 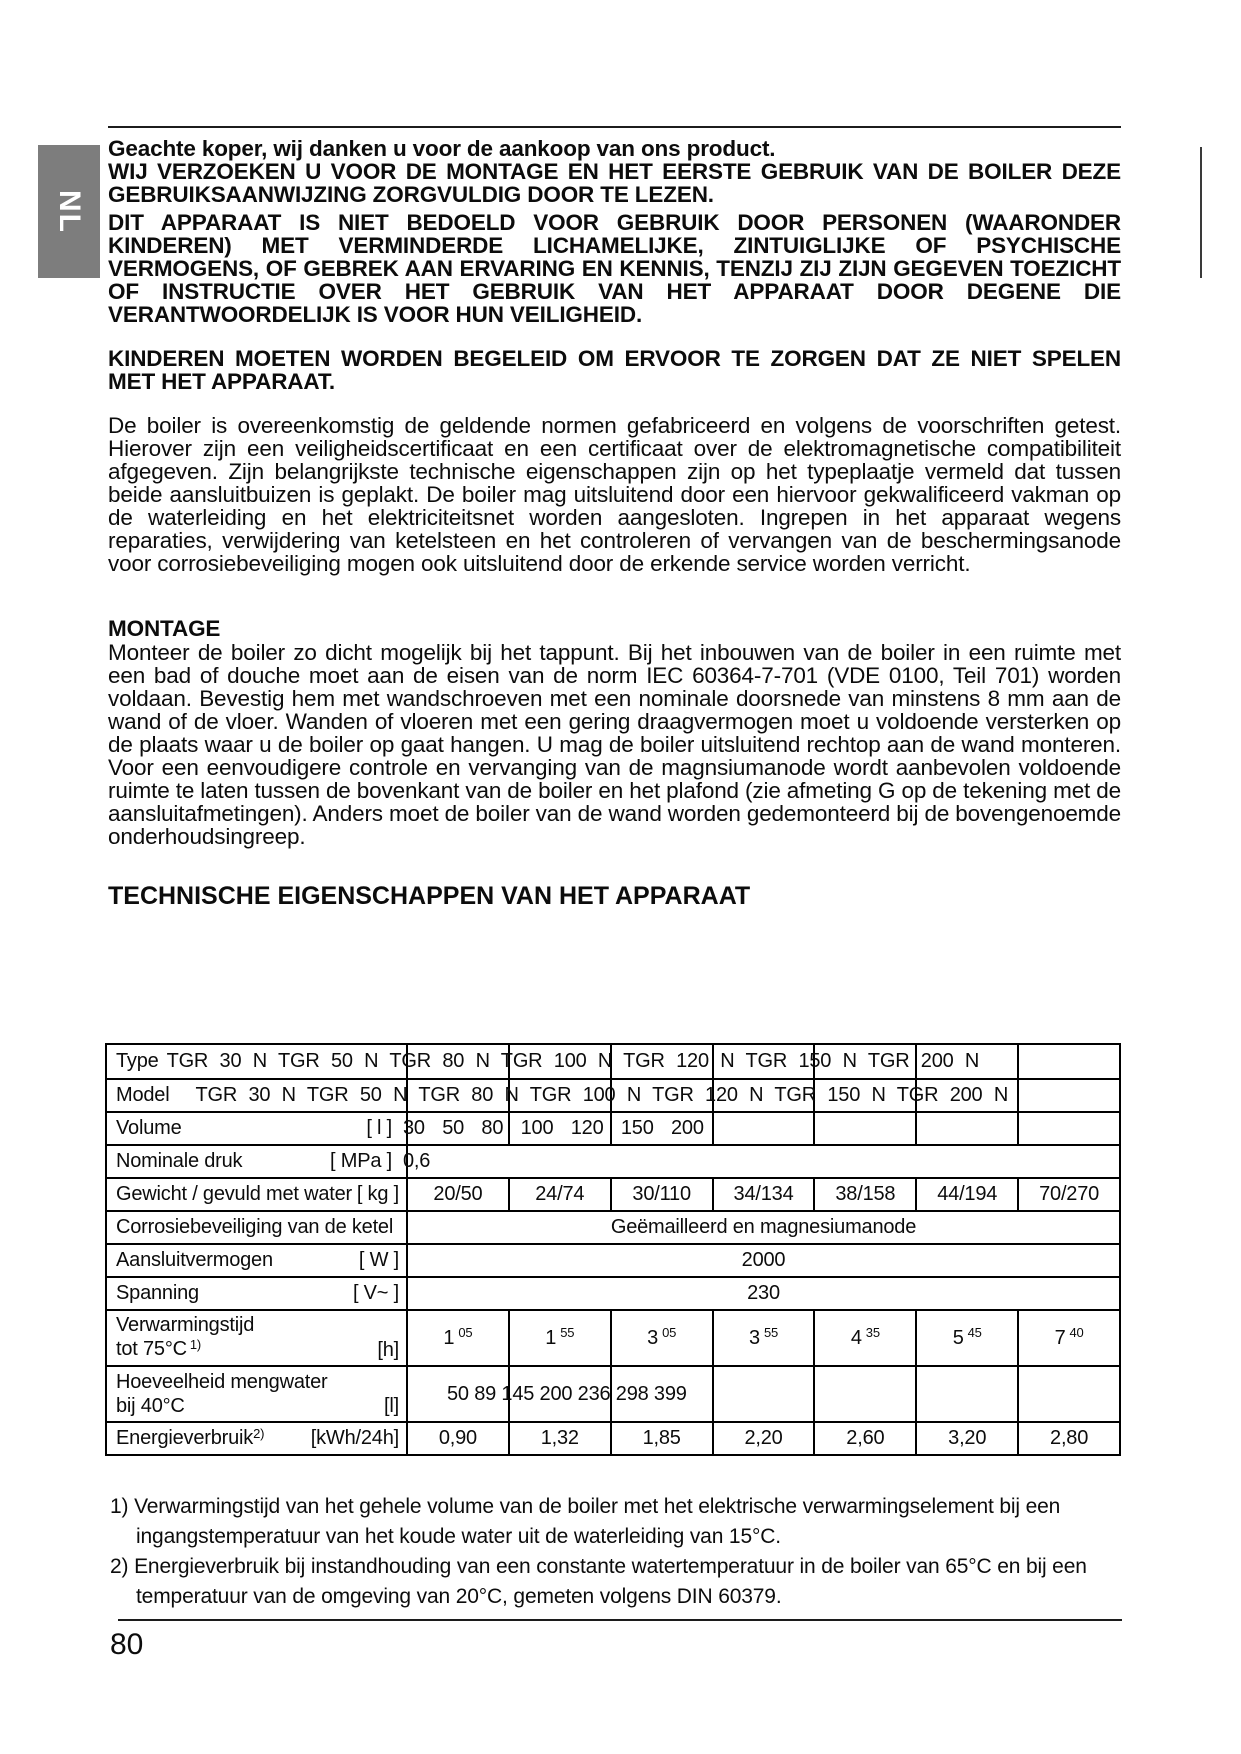 What do you see at coordinates (378, 1260) in the screenshot?
I see `row-power-unit: [ W ]` at bounding box center [378, 1260].